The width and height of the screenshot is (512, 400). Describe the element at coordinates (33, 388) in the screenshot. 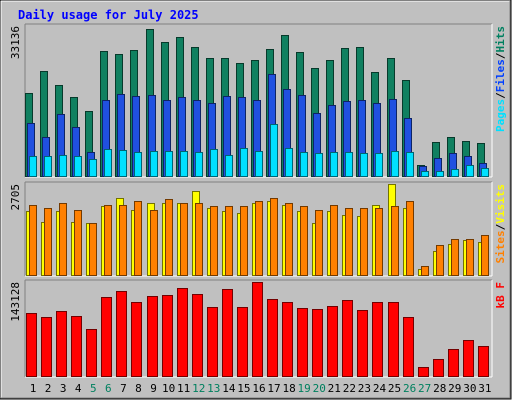

I see `x-tick-label-day-1: 1` at that location.